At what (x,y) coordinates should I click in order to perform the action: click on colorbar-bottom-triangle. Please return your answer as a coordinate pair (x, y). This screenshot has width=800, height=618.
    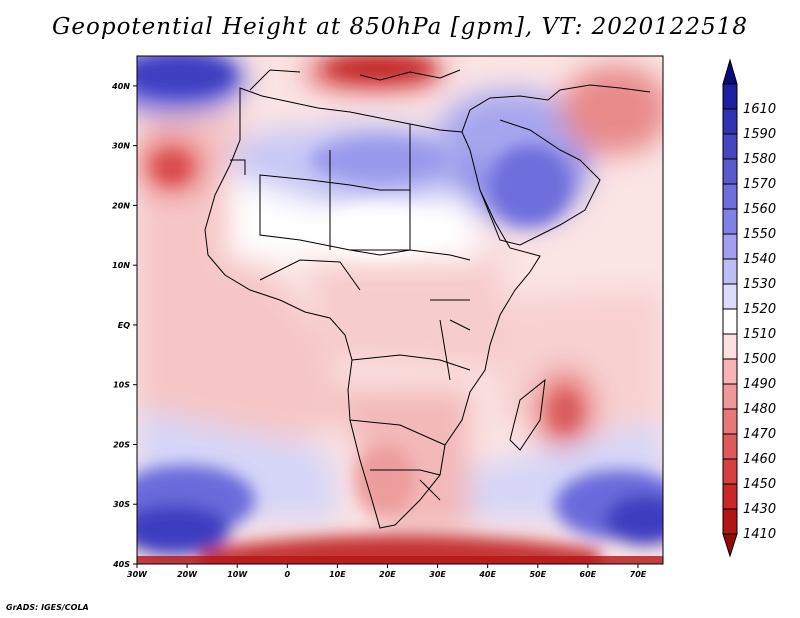
    Looking at the image, I should click on (730, 545).